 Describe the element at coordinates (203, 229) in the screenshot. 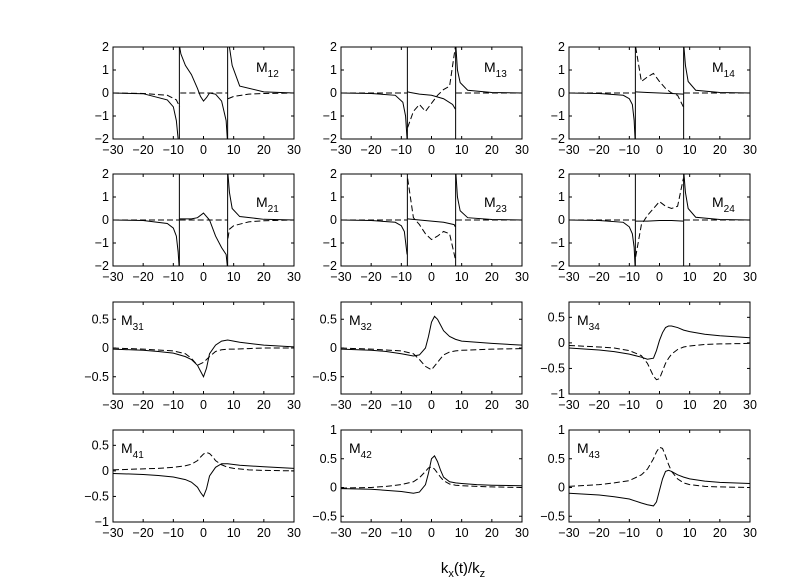

I see `series-dashed-M21` at that location.